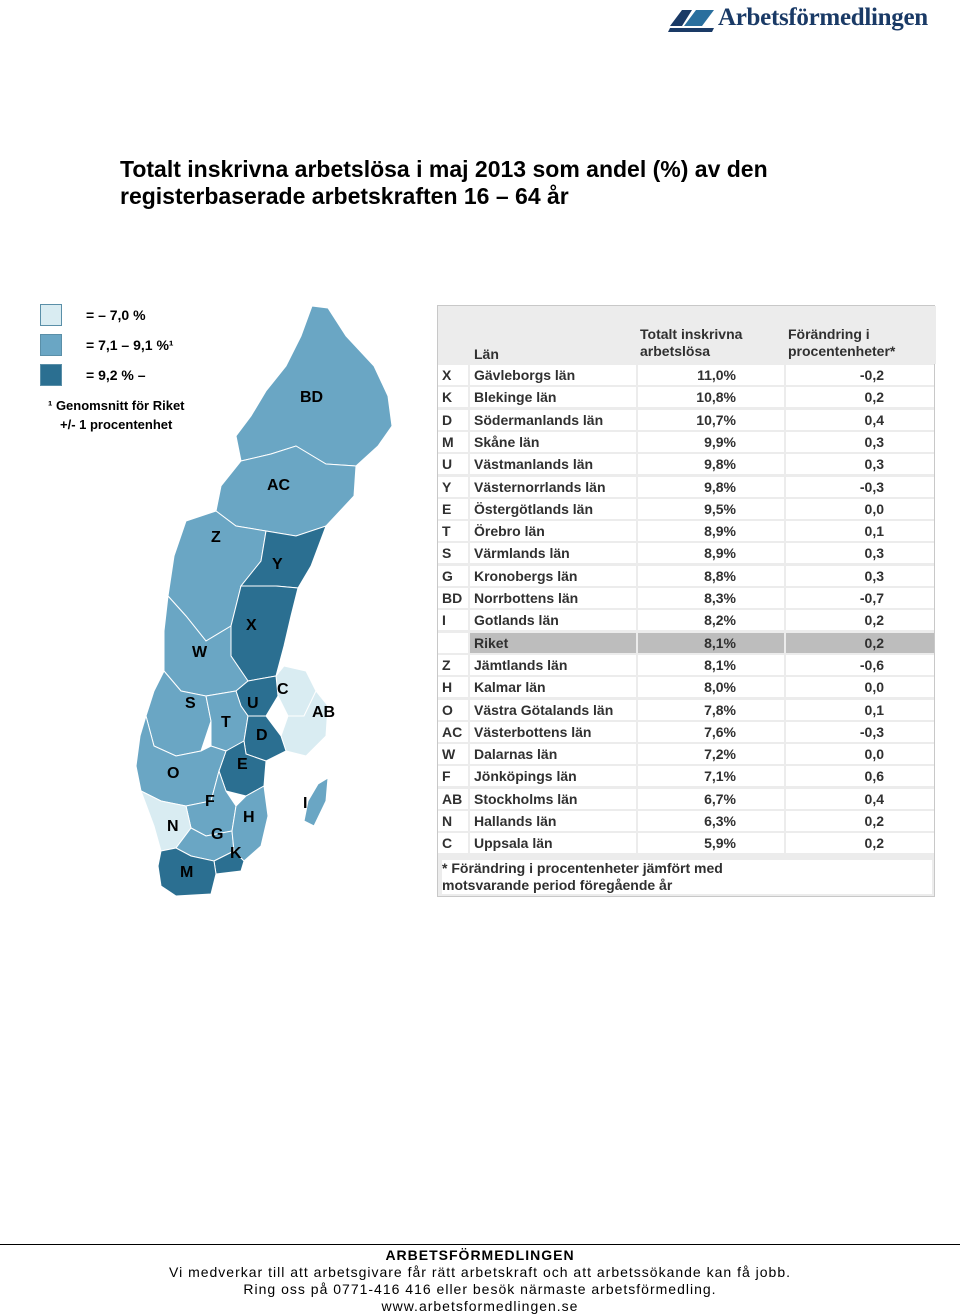 Image resolution: width=960 pixels, height=1315 pixels. What do you see at coordinates (553, 553) in the screenshot?
I see `row-lan: Värmlands län` at bounding box center [553, 553].